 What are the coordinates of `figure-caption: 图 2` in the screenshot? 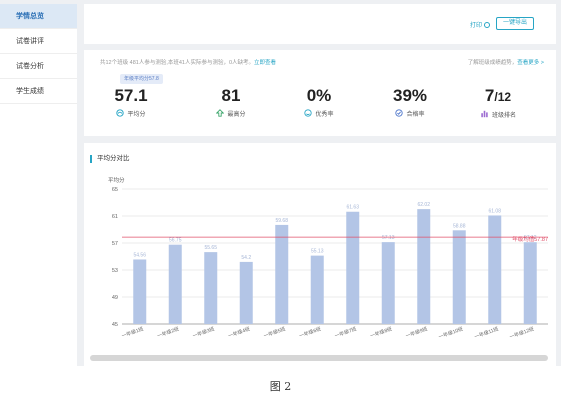 It's located at (280, 386).